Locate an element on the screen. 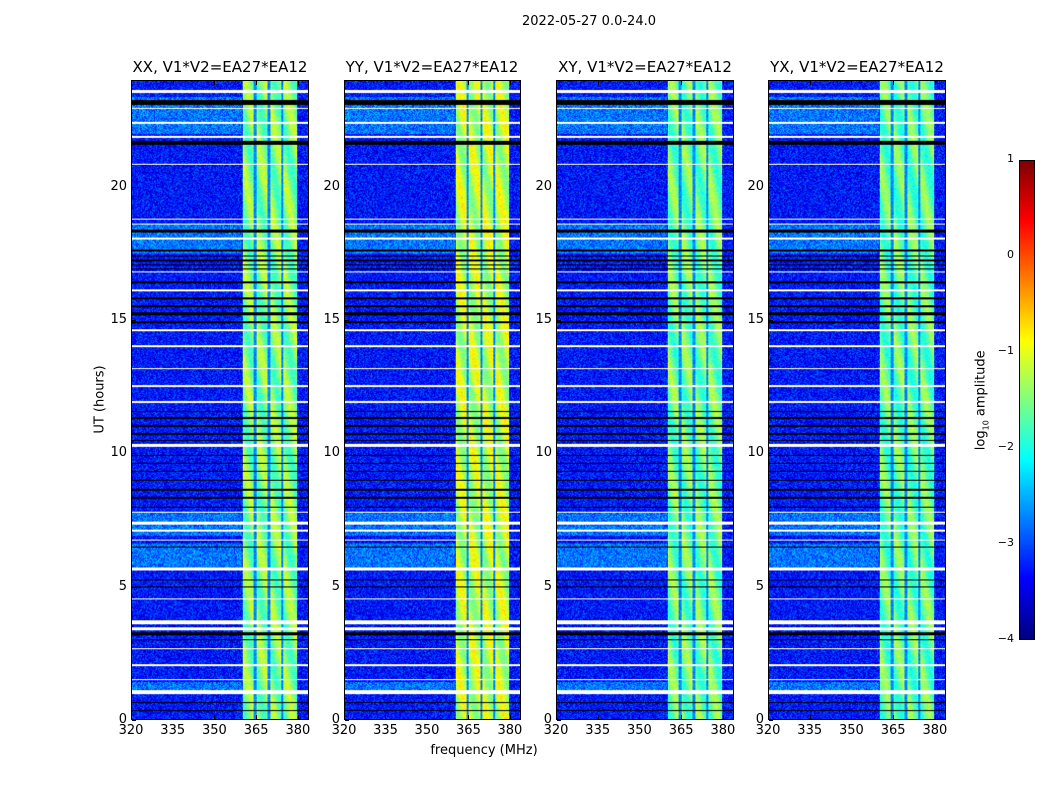 This screenshot has height=800, width=1050. y-tick-label-yy: 0 is located at coordinates (335, 719).